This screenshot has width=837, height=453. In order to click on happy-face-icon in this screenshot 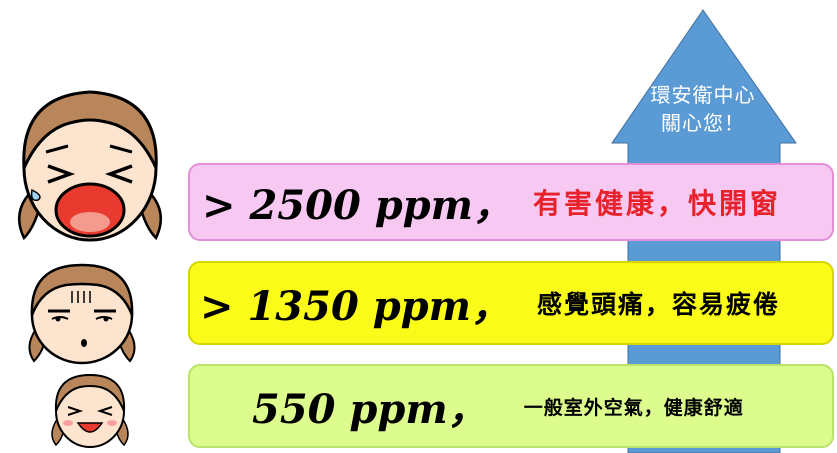, I will do `click(90, 410)`.